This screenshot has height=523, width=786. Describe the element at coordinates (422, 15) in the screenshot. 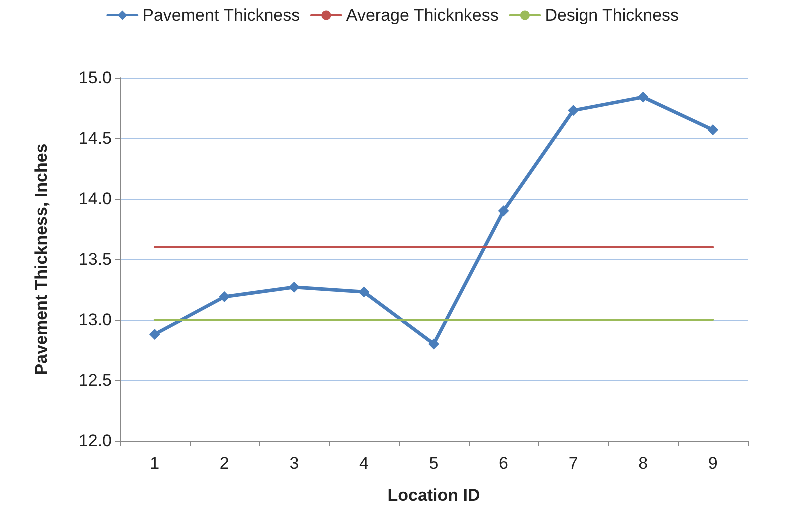

I see `legend-label: Average Thicknkess` at that location.